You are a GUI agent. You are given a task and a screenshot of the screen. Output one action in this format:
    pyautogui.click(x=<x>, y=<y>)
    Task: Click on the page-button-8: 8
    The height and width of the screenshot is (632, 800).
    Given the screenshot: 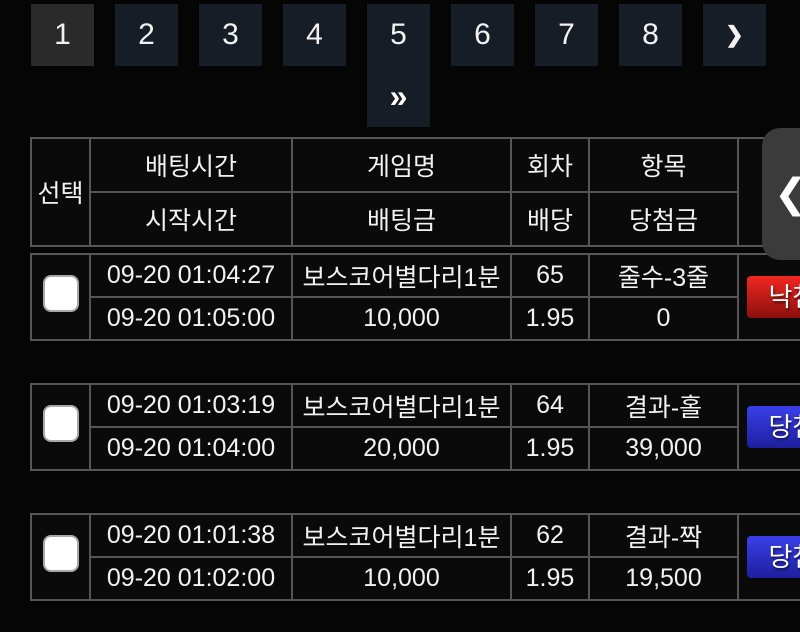 What is the action you would take?
    pyautogui.click(x=650, y=35)
    